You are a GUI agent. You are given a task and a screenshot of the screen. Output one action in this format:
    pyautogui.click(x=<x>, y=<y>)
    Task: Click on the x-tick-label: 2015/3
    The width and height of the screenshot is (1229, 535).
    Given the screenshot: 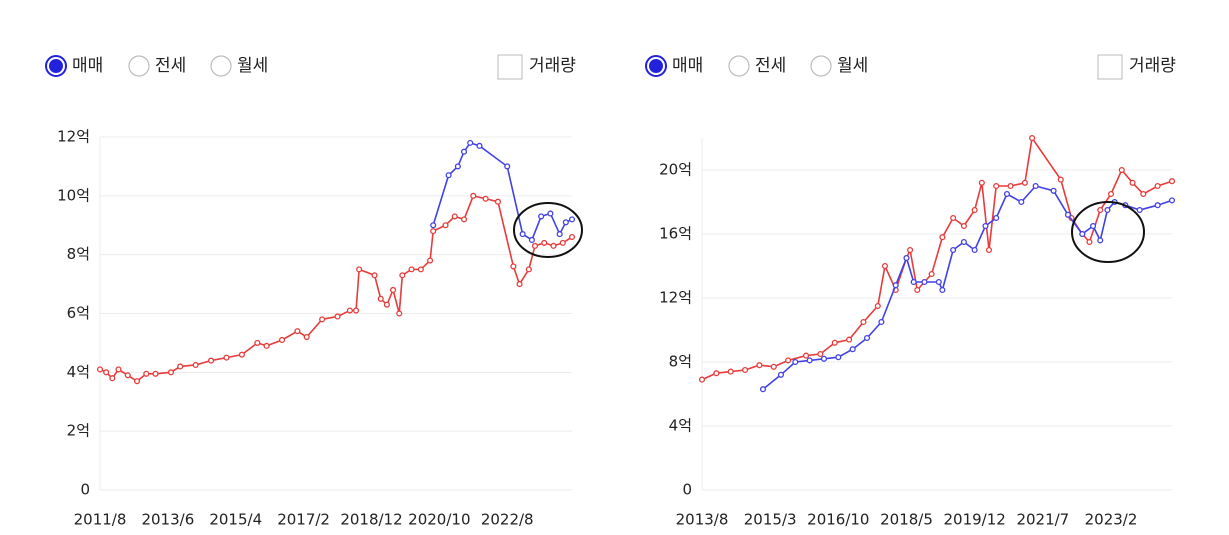 What is the action you would take?
    pyautogui.click(x=770, y=520)
    